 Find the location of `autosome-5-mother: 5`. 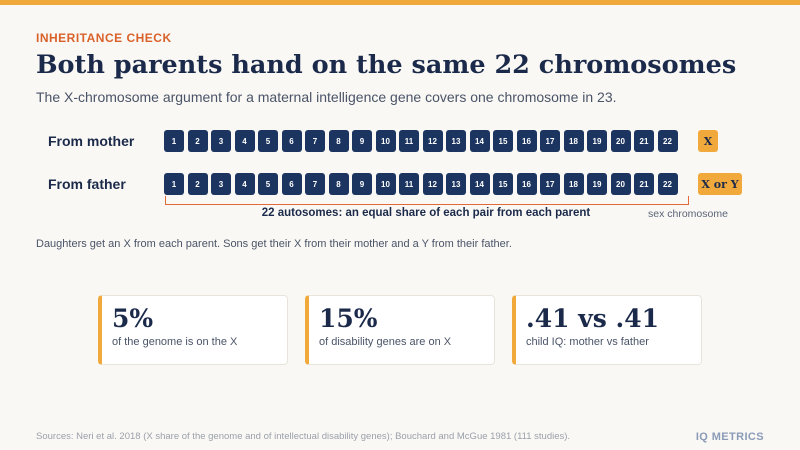

autosome-5-mother: 5 is located at coordinates (268, 141).